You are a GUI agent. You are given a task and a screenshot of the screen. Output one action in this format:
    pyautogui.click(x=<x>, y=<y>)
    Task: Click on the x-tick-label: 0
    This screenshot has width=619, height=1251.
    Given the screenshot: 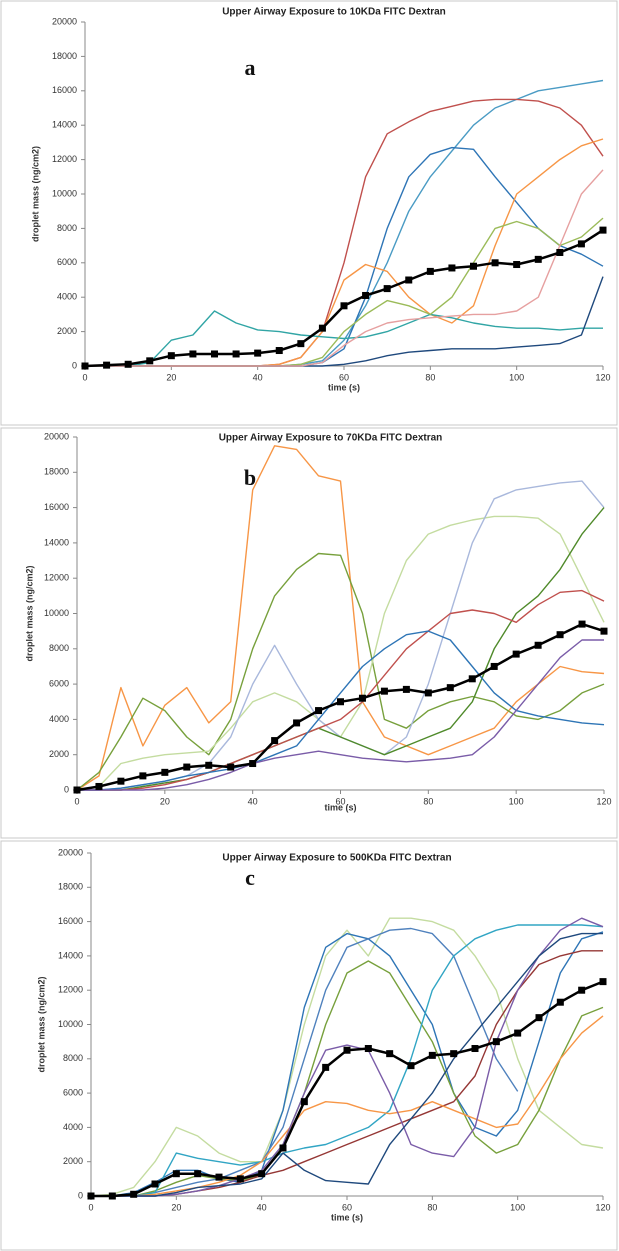 What is the action you would take?
    pyautogui.click(x=84, y=377)
    